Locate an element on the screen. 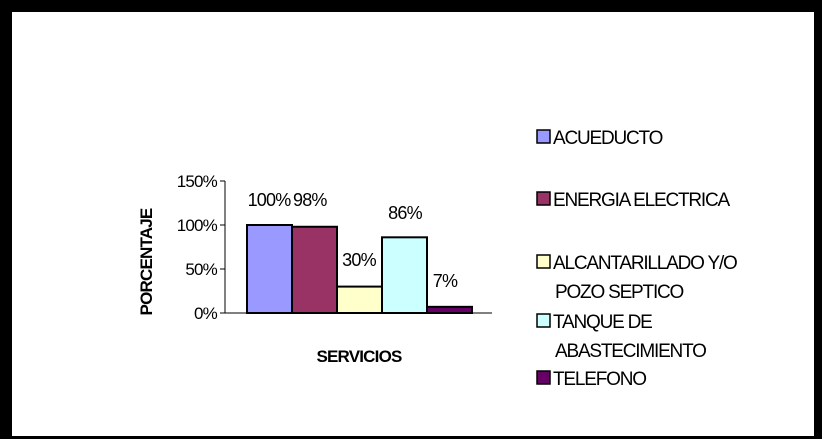 This screenshot has height=439, width=822. data-label: 86% is located at coordinates (405, 213).